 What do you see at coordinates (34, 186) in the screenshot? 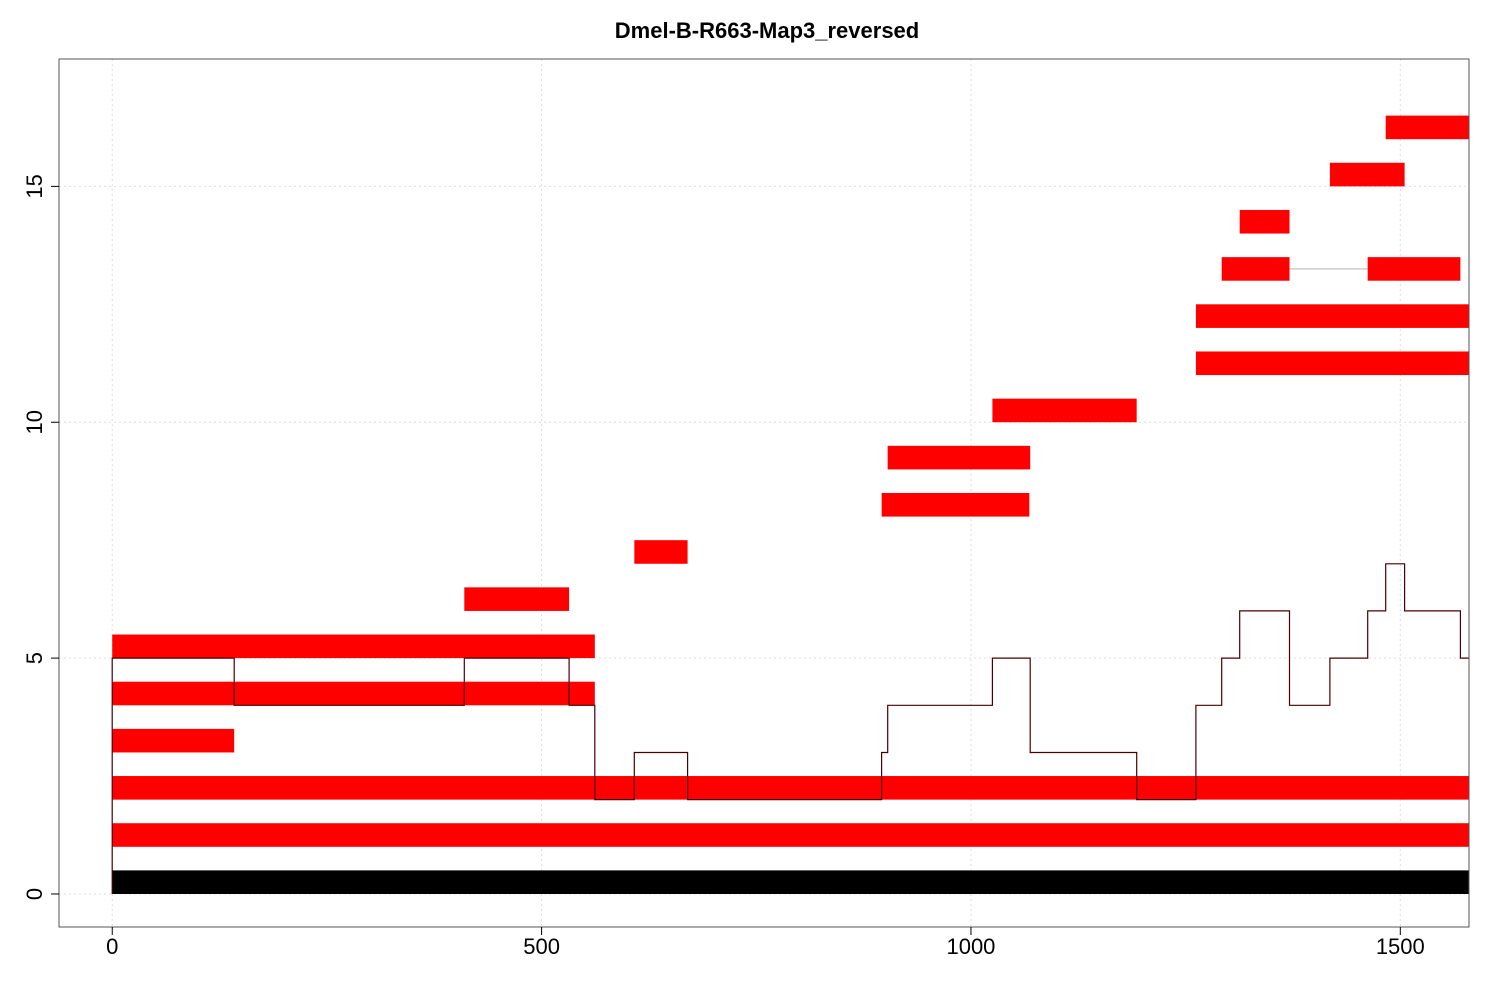
I see `y-tick-label: 15` at bounding box center [34, 186].